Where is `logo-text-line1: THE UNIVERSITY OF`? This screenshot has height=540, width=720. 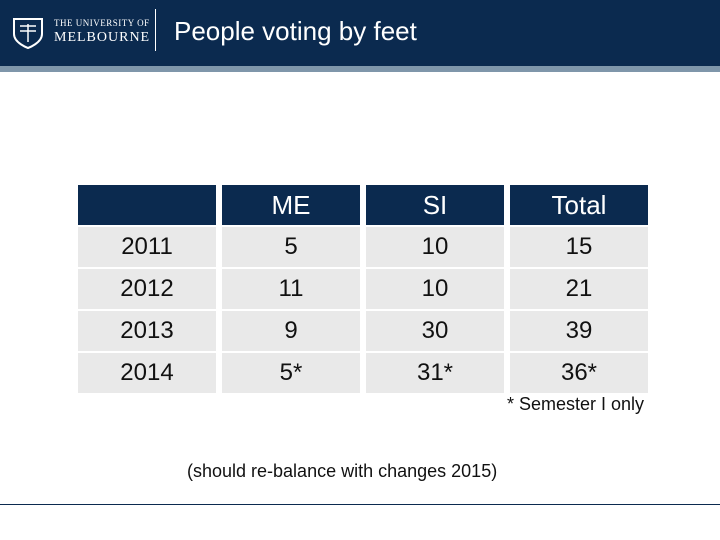
logo-text-line1: THE UNIVERSITY OF is located at coordinates (102, 23).